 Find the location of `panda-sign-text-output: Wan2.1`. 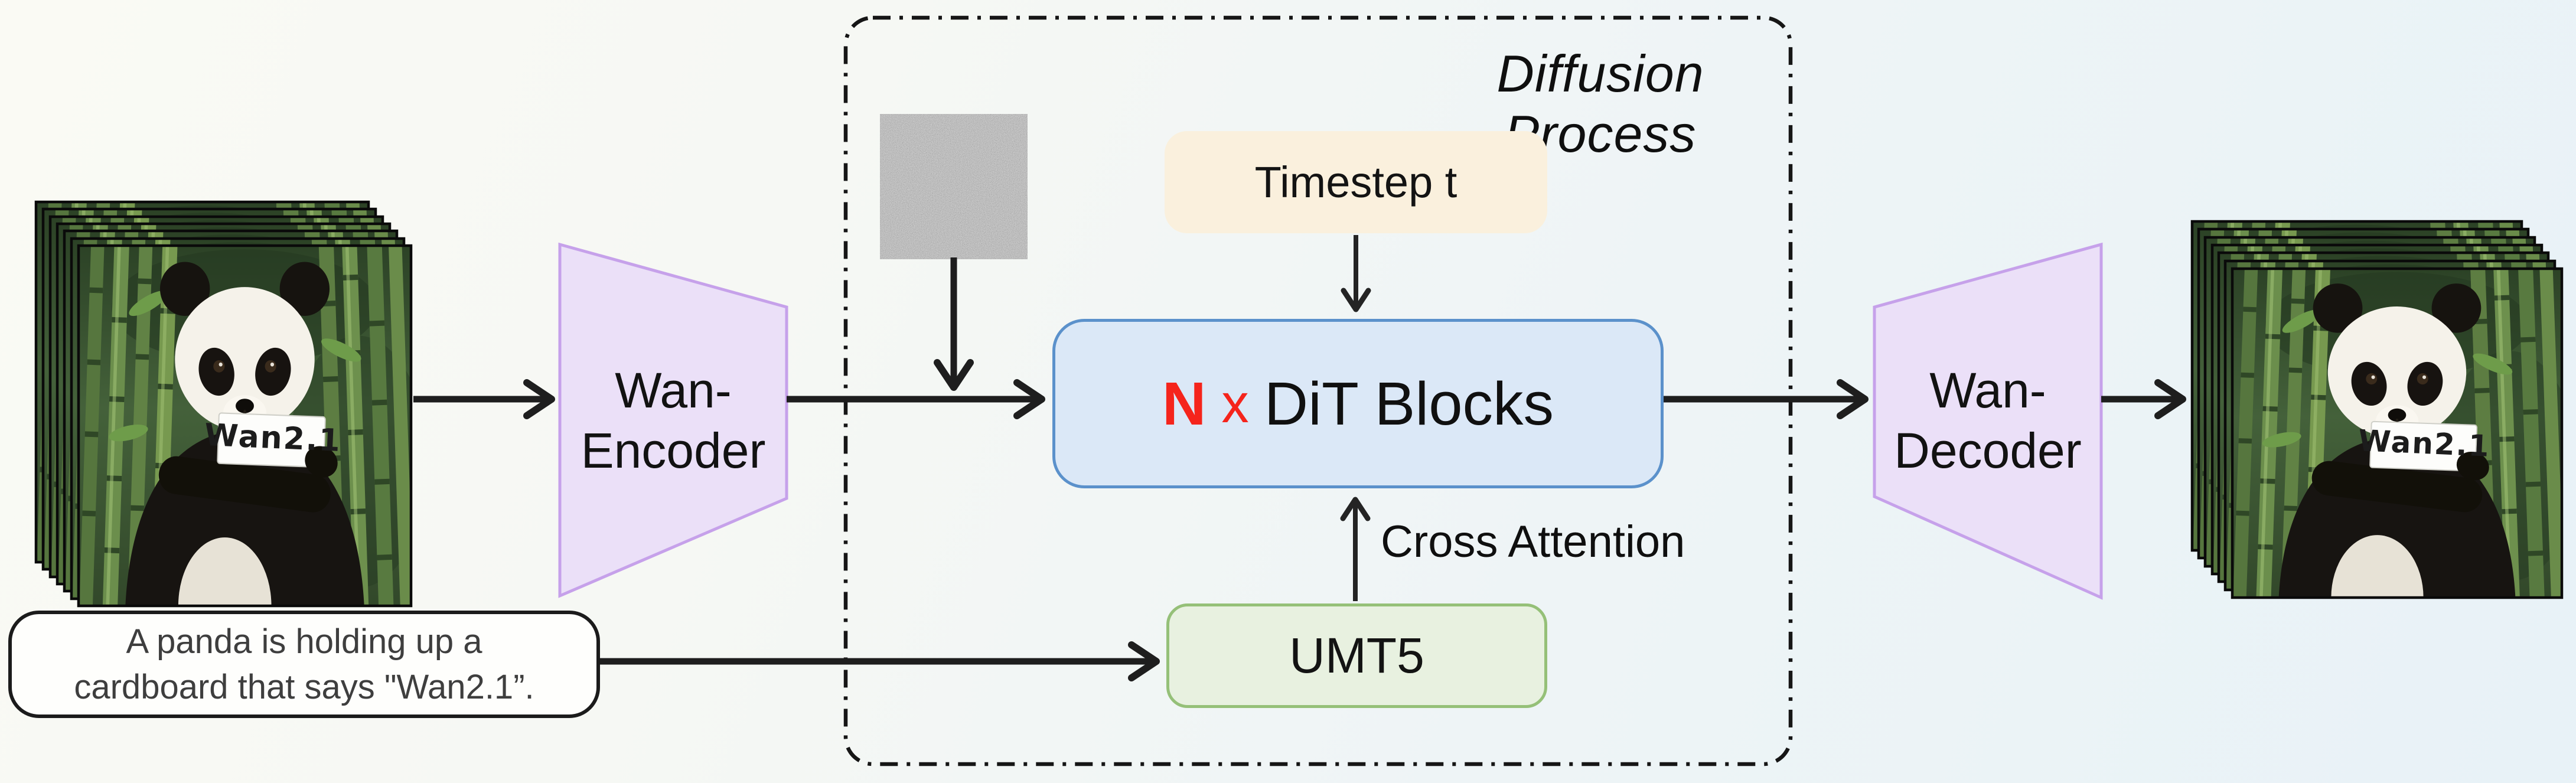

panda-sign-text-output: Wan2.1 is located at coordinates (2424, 444).